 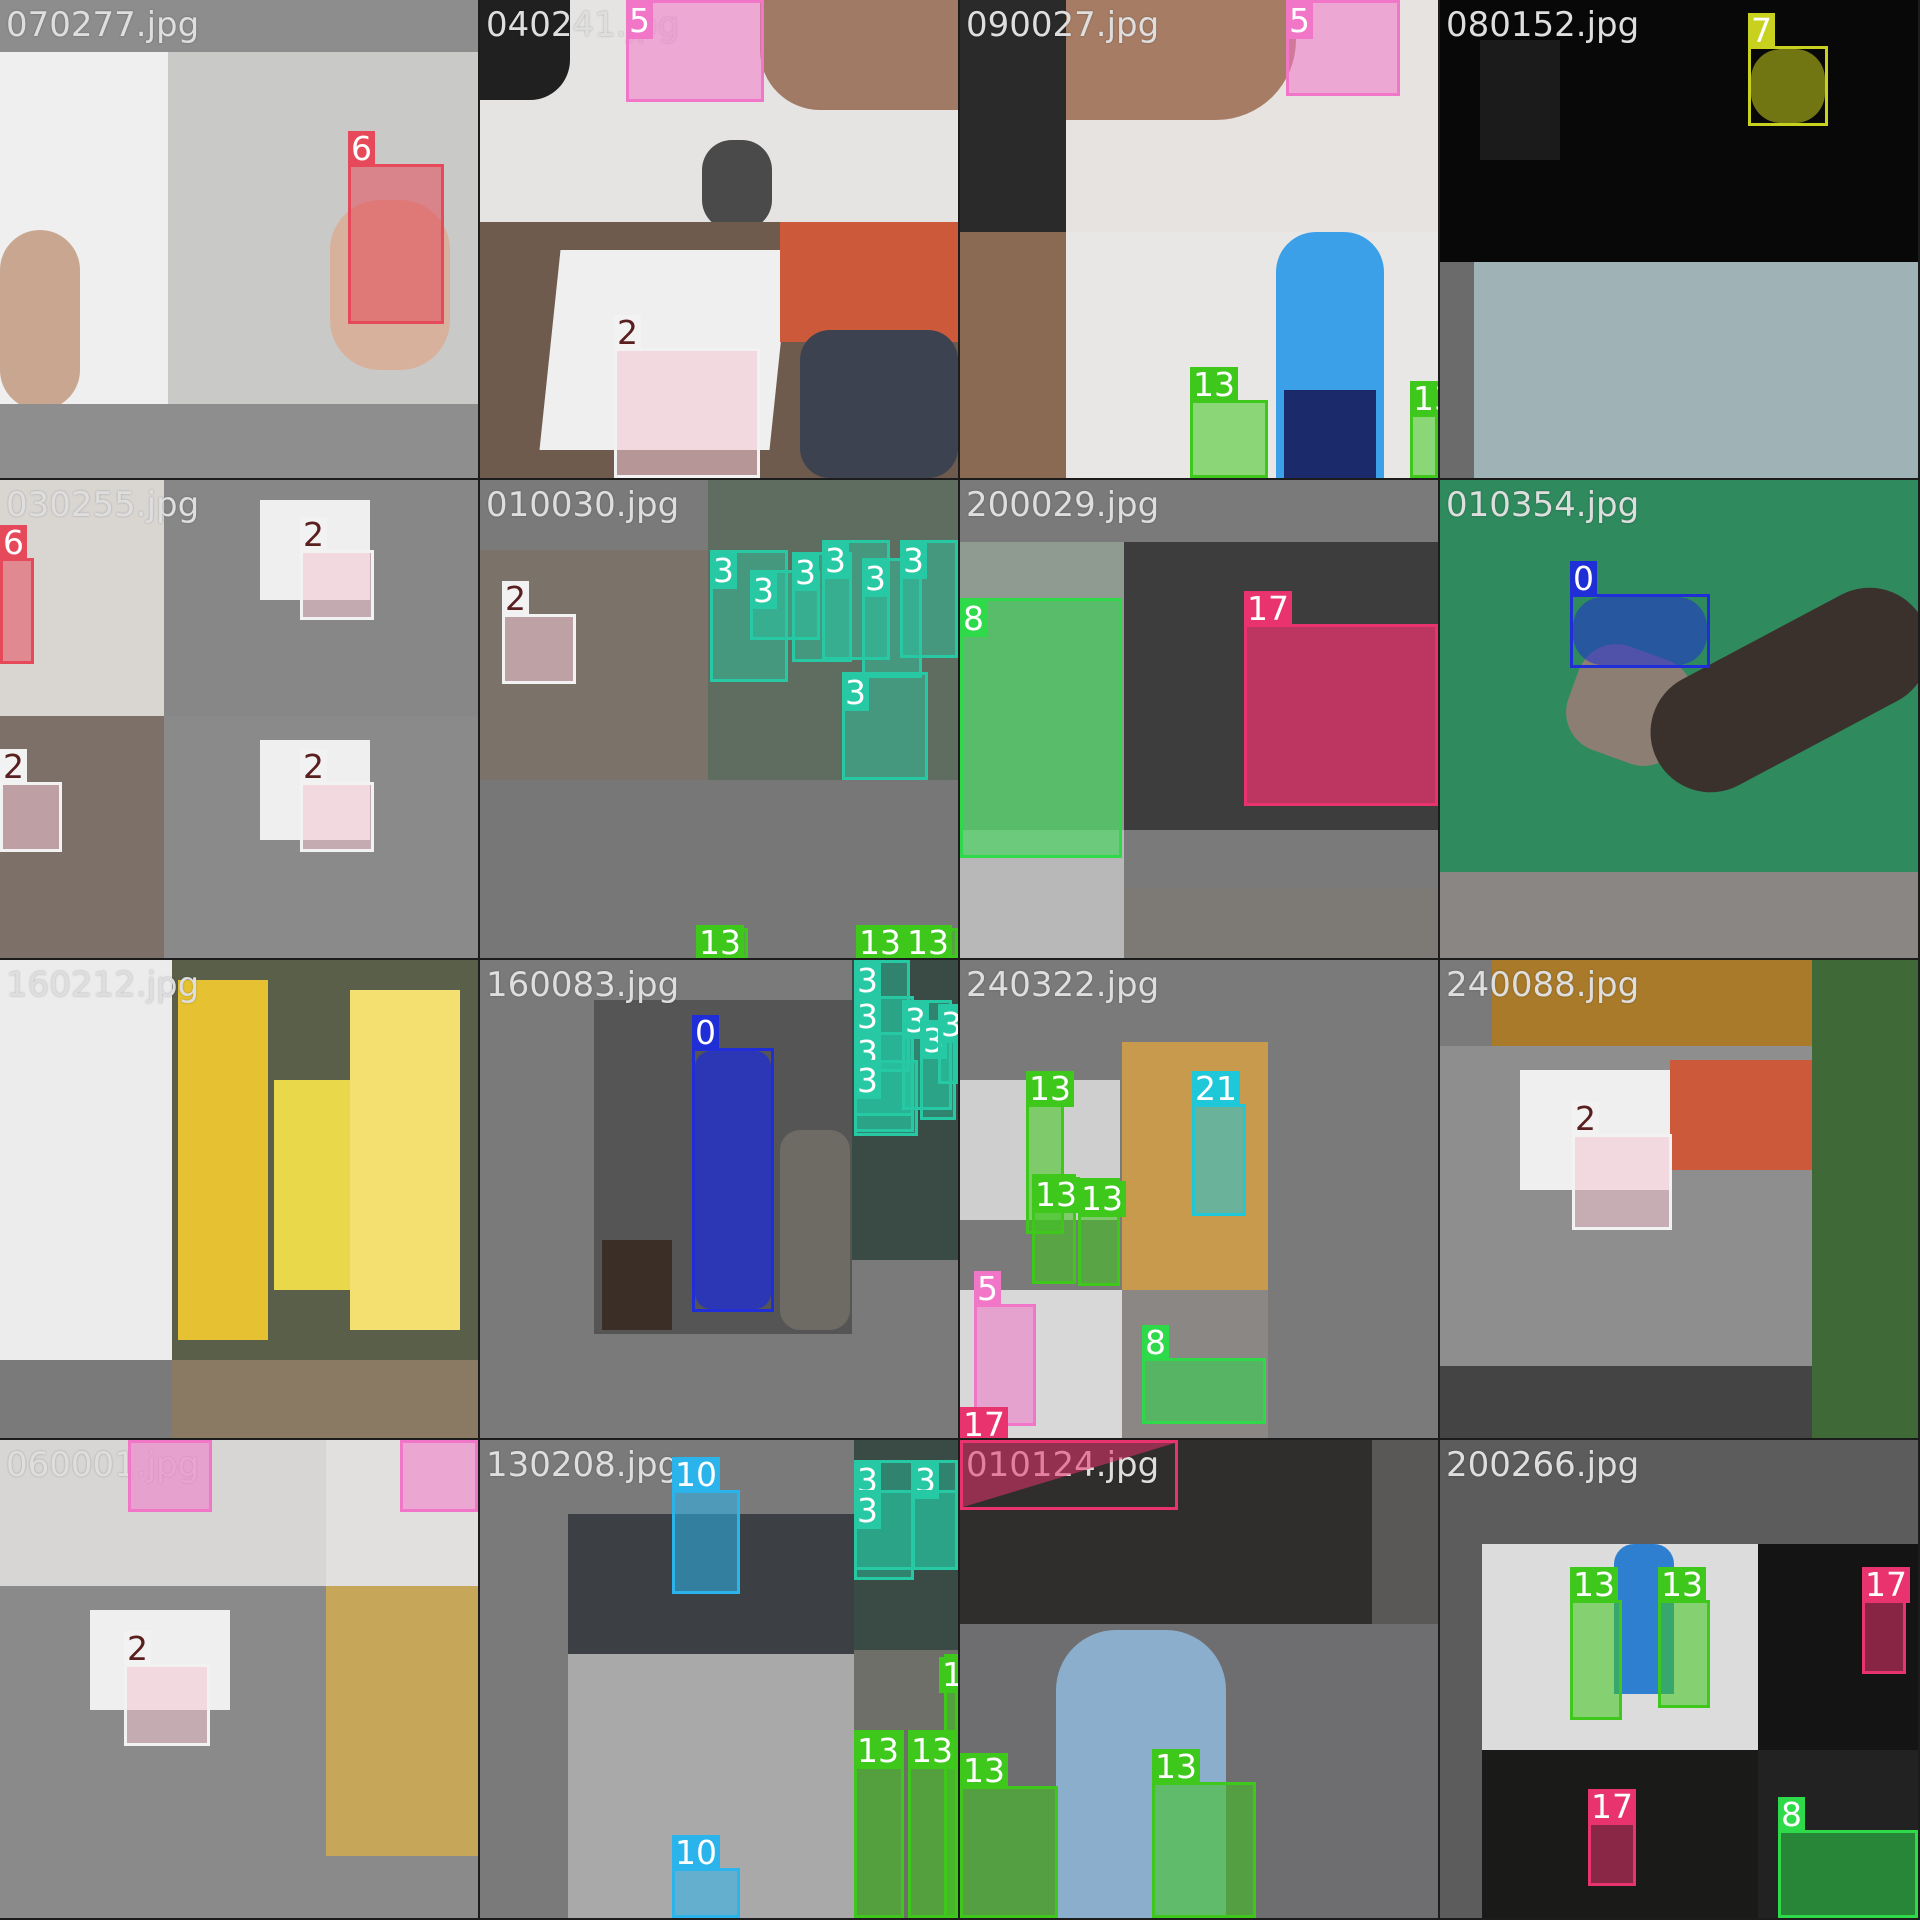 I want to click on mosaic-tile: 200266.jpg 13 13 17 17 8, so click(x=1679, y=1679).